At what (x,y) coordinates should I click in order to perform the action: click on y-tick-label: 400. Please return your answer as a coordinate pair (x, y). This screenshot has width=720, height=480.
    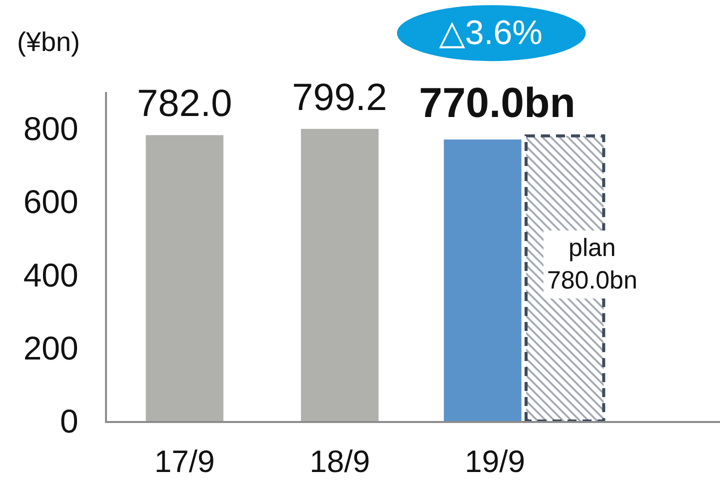
    Looking at the image, I should click on (50, 275).